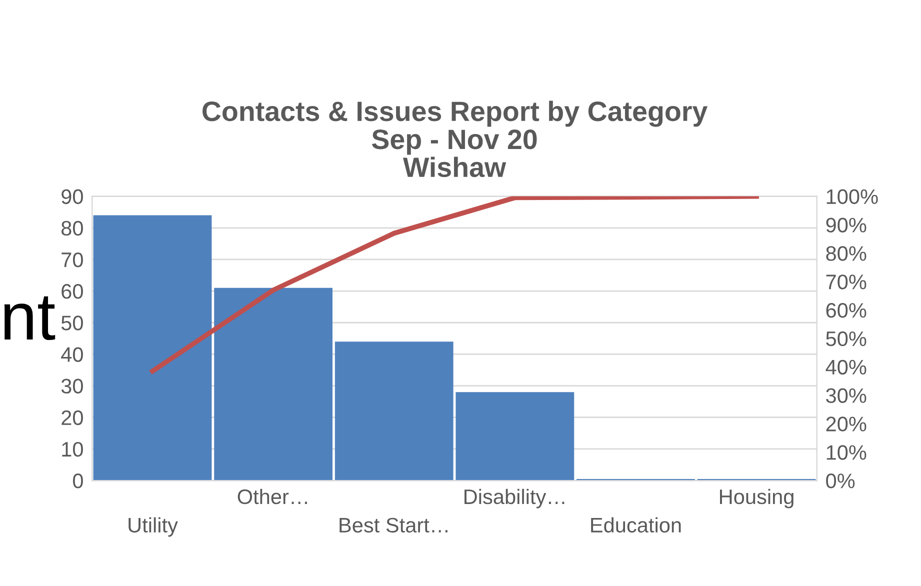 The height and width of the screenshot is (586, 921). What do you see at coordinates (846, 253) in the screenshot?
I see `y2-tick-label: 80%` at bounding box center [846, 253].